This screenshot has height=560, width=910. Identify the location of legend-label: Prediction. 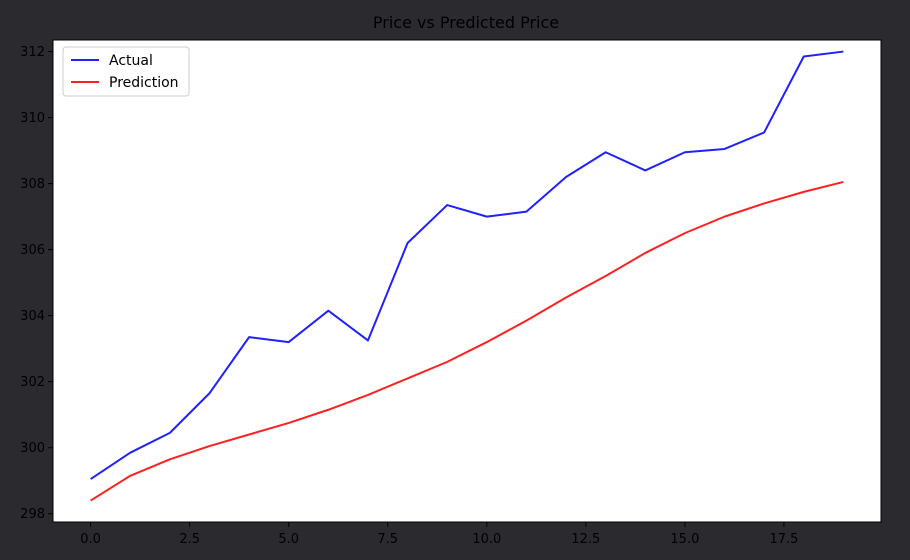
(144, 83).